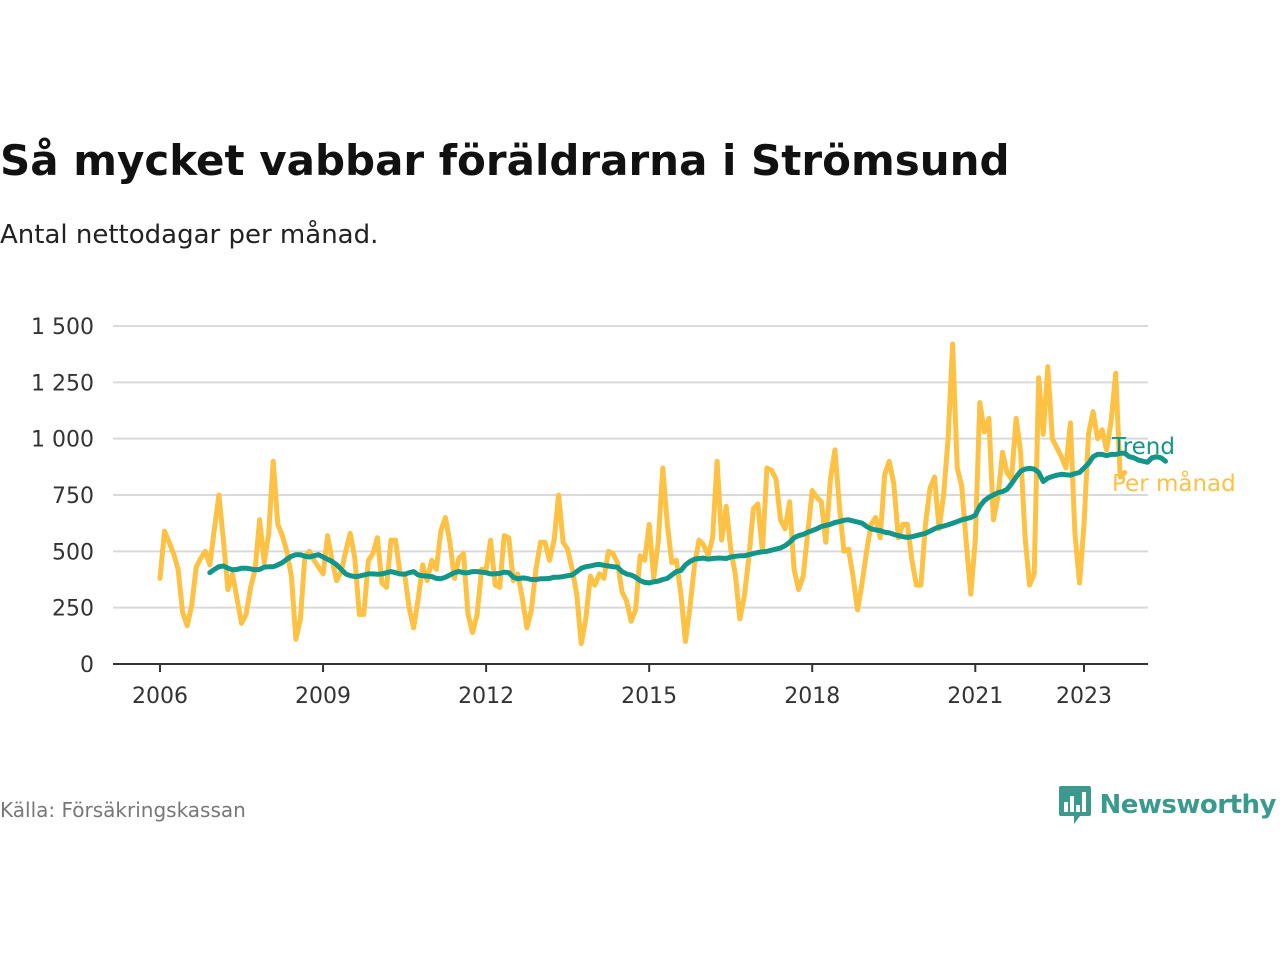  I want to click on x-tick-label: 2012, so click(486, 696).